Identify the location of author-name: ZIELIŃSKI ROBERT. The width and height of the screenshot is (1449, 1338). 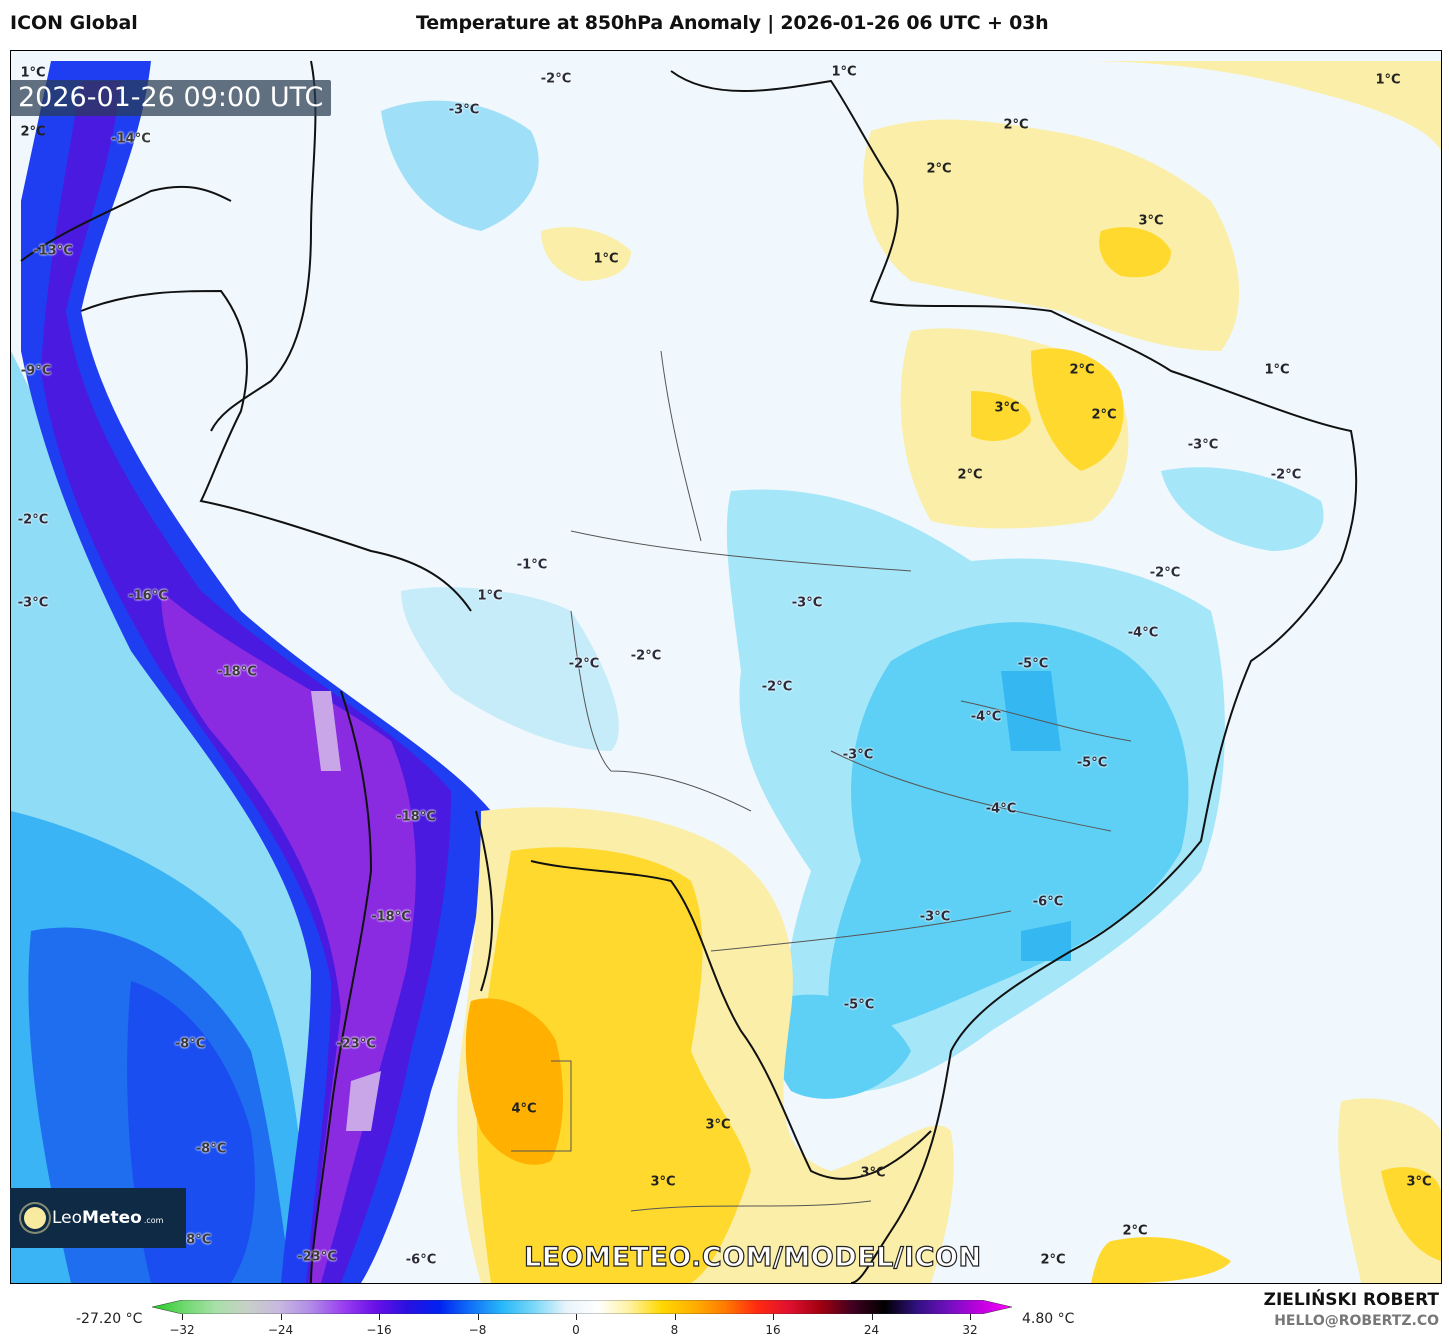
(1351, 1300).